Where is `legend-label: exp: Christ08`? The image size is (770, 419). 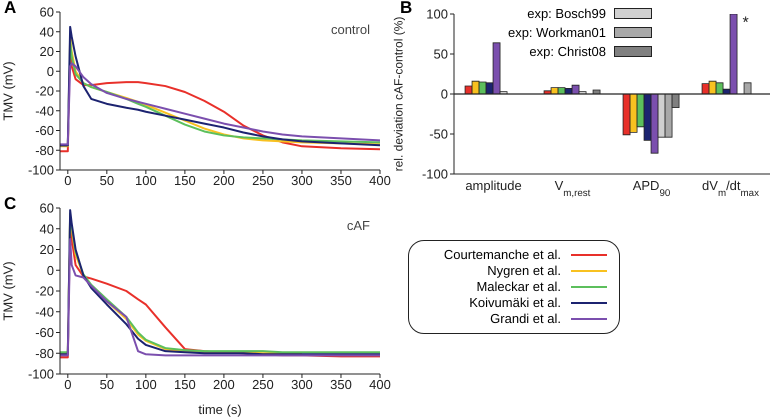
legend-label: exp: Christ08 is located at coordinates (567, 52).